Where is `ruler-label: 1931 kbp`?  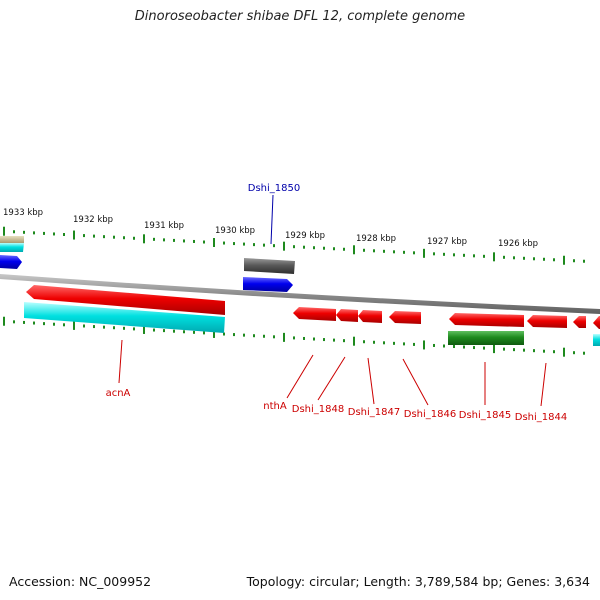
ruler-label: 1931 kbp is located at coordinates (164, 226).